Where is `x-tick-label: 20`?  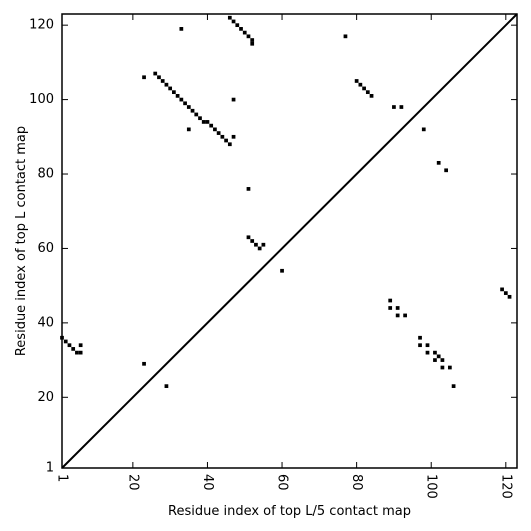 x-tick-label: 20 is located at coordinates (132, 482).